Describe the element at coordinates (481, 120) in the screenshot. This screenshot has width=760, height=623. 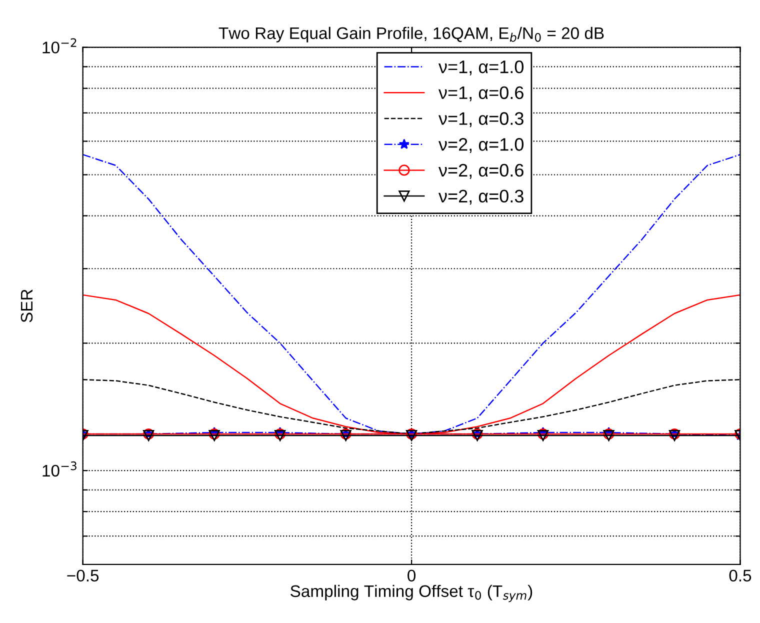
I see `legend-label: ν=1, α=0.3` at that location.